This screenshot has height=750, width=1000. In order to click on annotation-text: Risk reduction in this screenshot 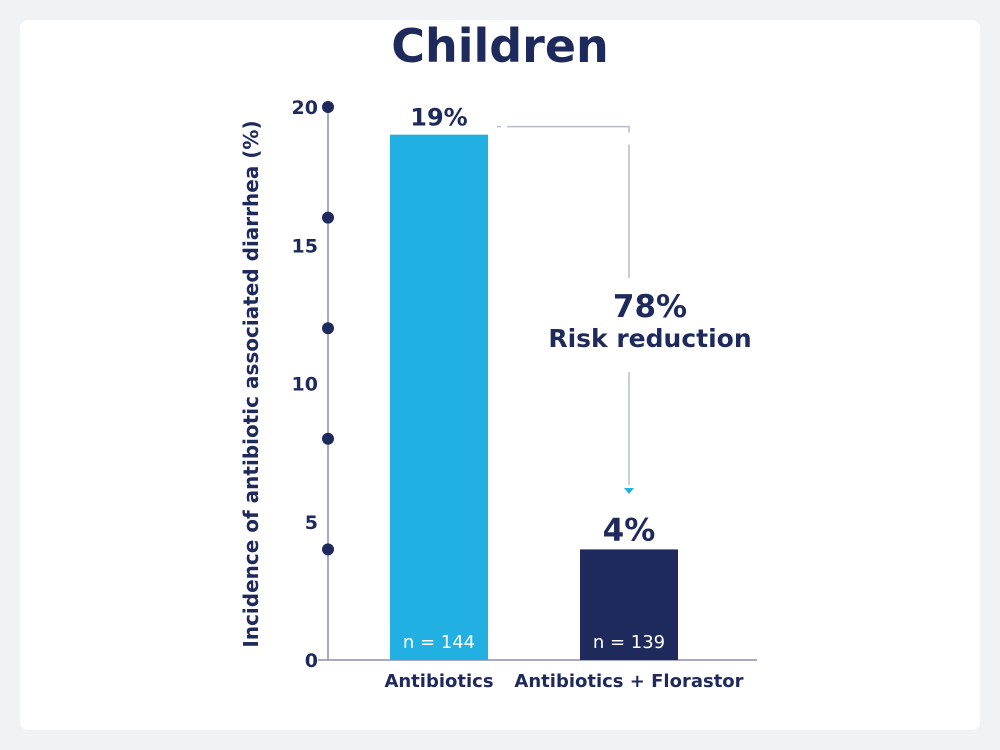, I will do `click(649, 338)`.